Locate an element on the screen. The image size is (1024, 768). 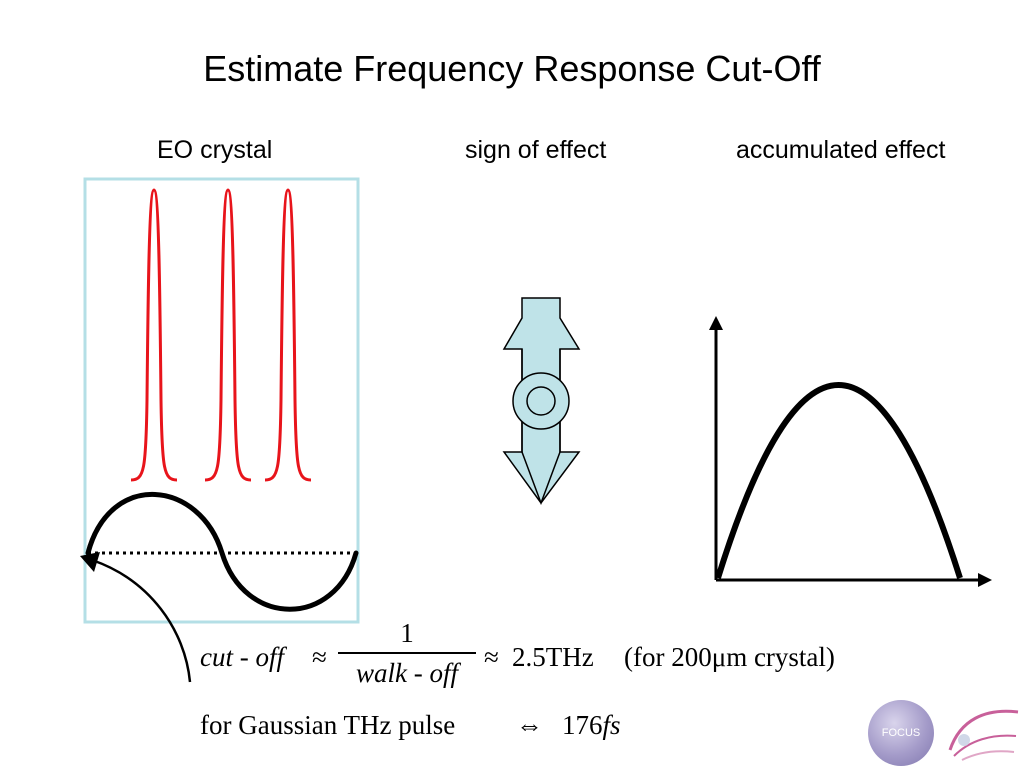
sign-of-effect-arrow is located at coordinates (541, 401).